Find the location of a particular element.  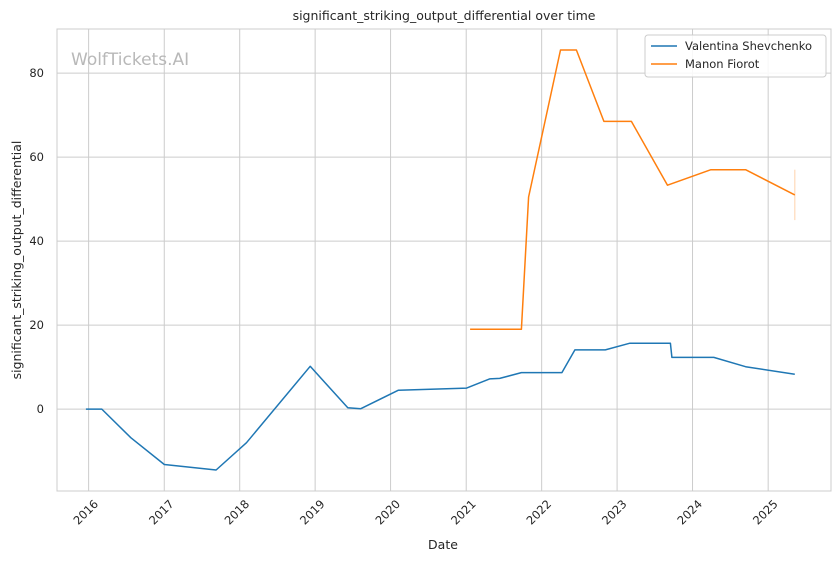

legend-box is located at coordinates (735, 56).